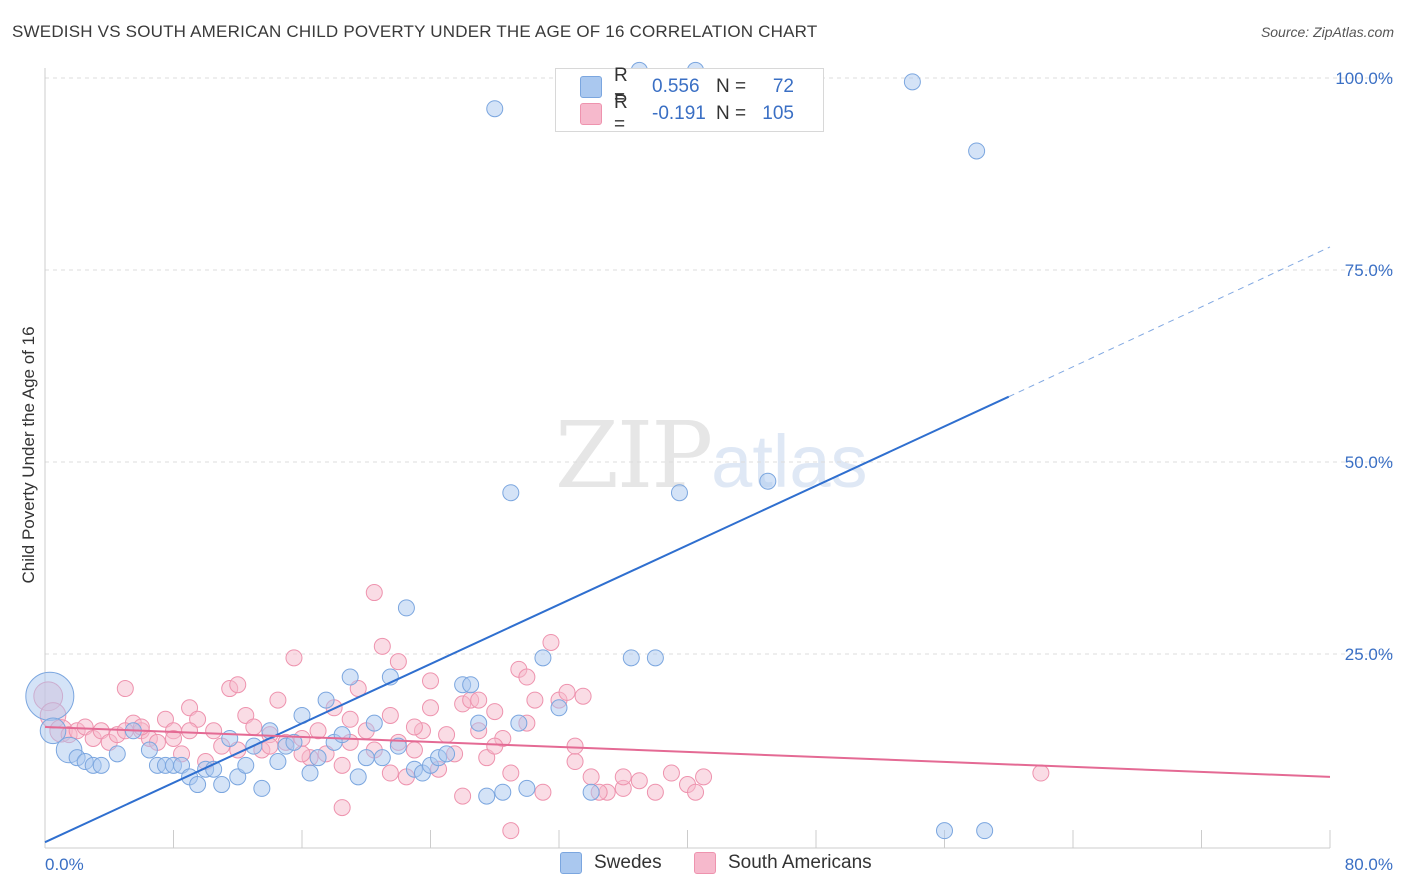 This screenshot has width=1406, height=892. What do you see at coordinates (611, 863) in the screenshot?
I see `series-legend-swedes: Swedes` at bounding box center [611, 863].